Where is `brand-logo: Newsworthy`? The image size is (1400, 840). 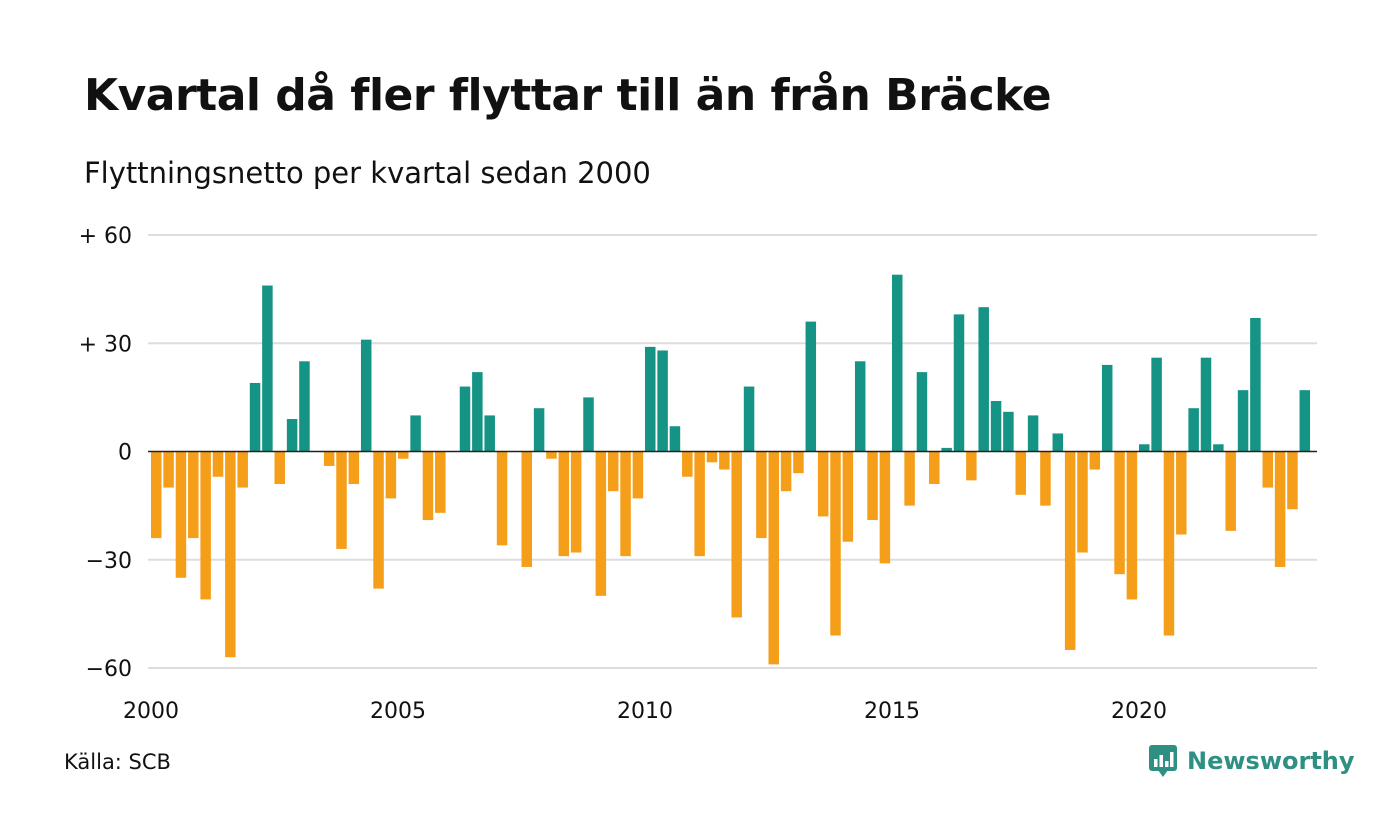
brand-logo: Newsworthy is located at coordinates (1251, 761).